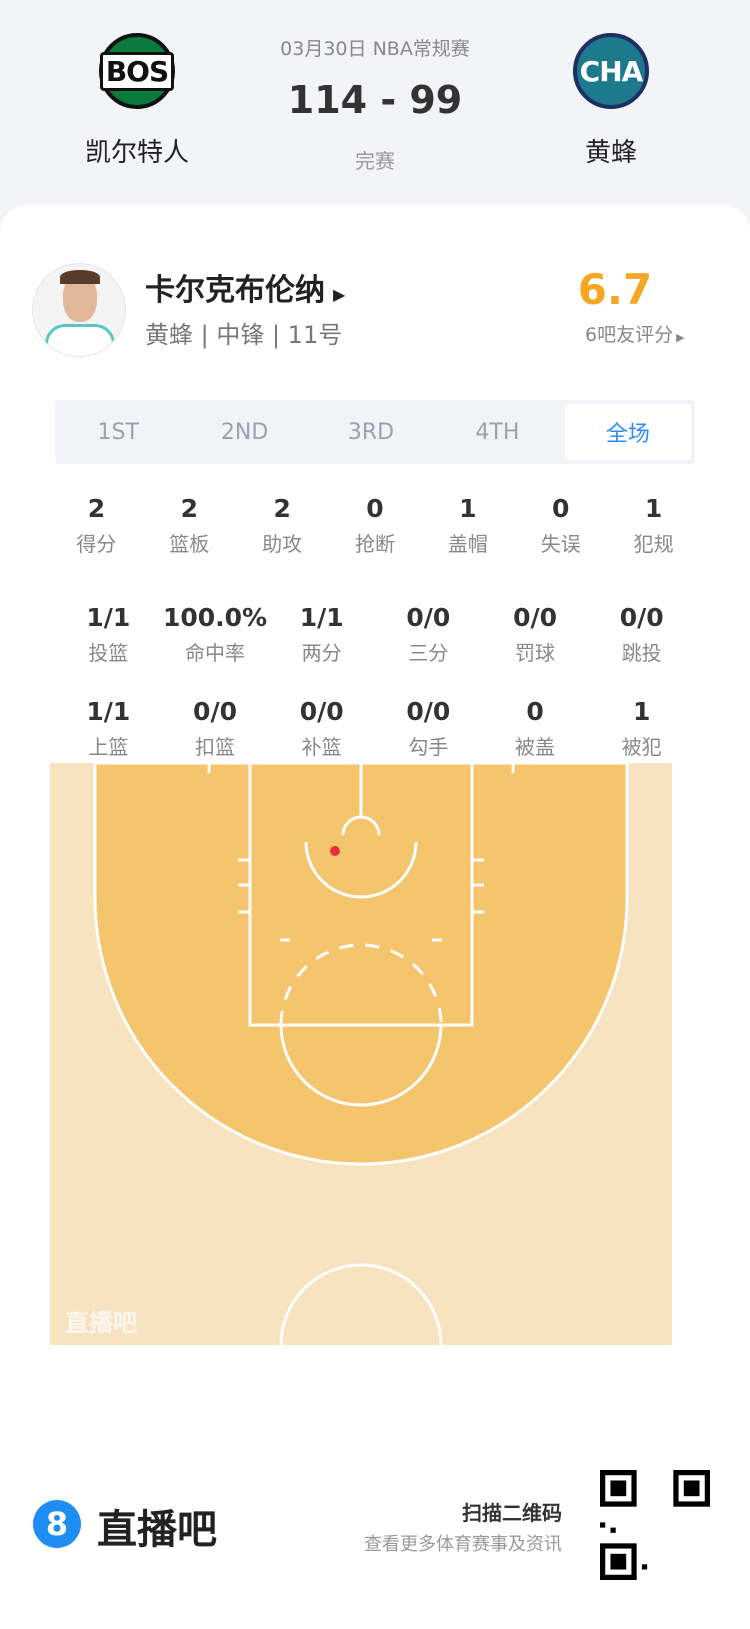 This screenshot has width=750, height=1629. I want to click on tab-2nd: 2ND, so click(244, 432).